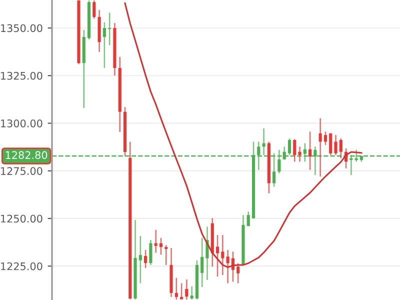  I want to click on y-tick-label: 1350.00, so click(21, 28).